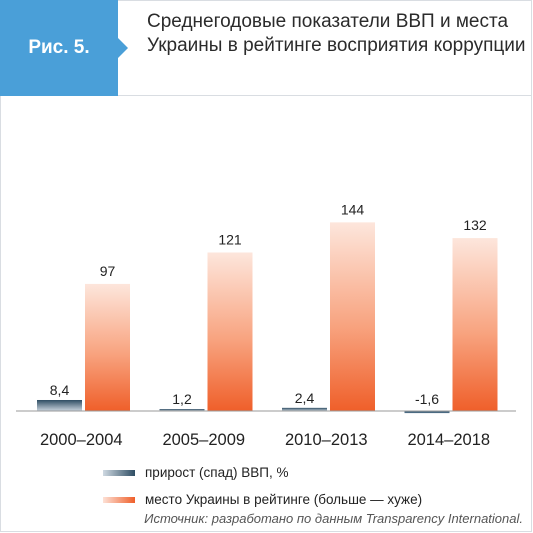 Image resolution: width=533 pixels, height=533 pixels. Describe the element at coordinates (230, 239) in the screenshot. I see `label-rank-2: 121` at that location.